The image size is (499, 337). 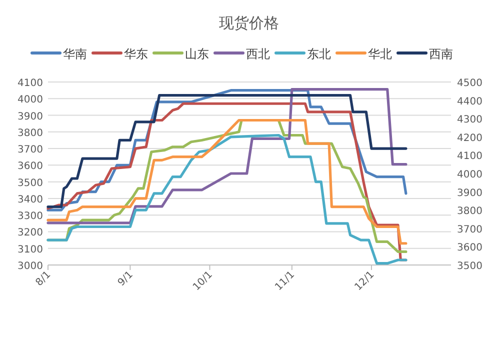 What do you see at coordinates (30, 200) in the screenshot?
I see `y-tick-label: 3400` at bounding box center [30, 200].